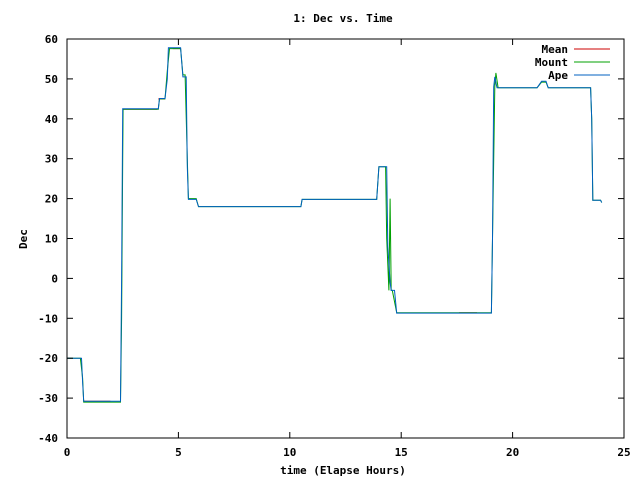 This screenshot has width=640, height=480. What do you see at coordinates (551, 62) in the screenshot?
I see `legend-label-mount: Mount` at bounding box center [551, 62].